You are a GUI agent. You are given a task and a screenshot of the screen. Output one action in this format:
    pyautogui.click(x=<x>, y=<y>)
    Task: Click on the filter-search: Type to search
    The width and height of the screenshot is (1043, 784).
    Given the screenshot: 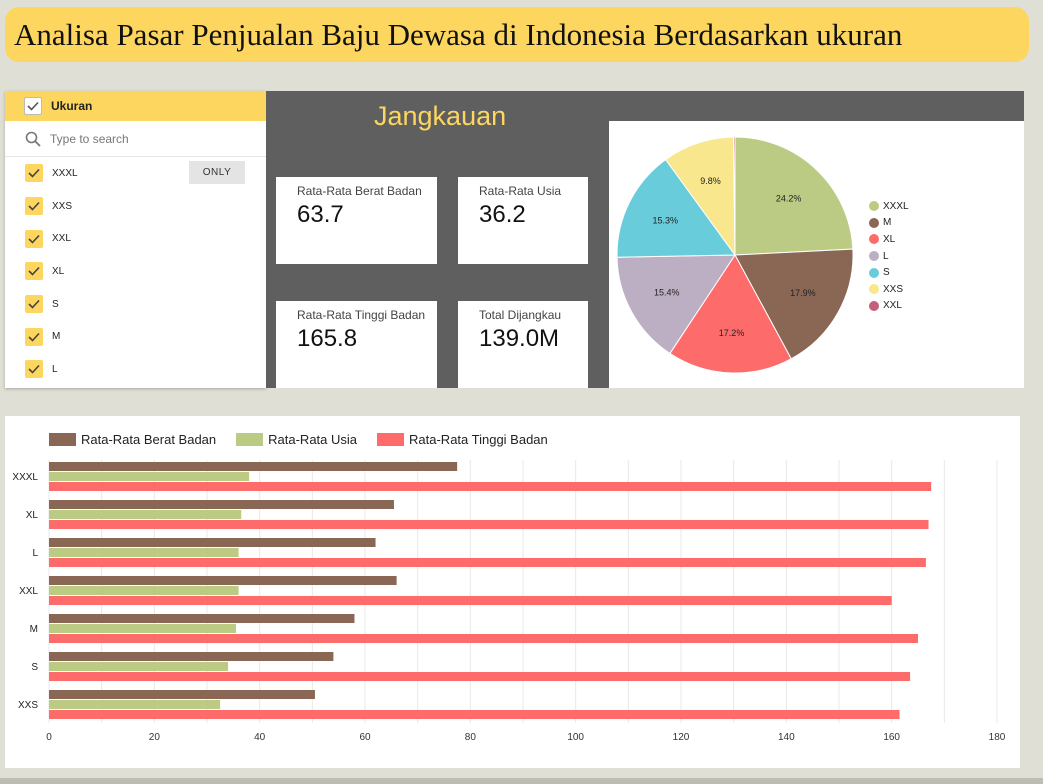 What is the action you would take?
    pyautogui.click(x=135, y=139)
    